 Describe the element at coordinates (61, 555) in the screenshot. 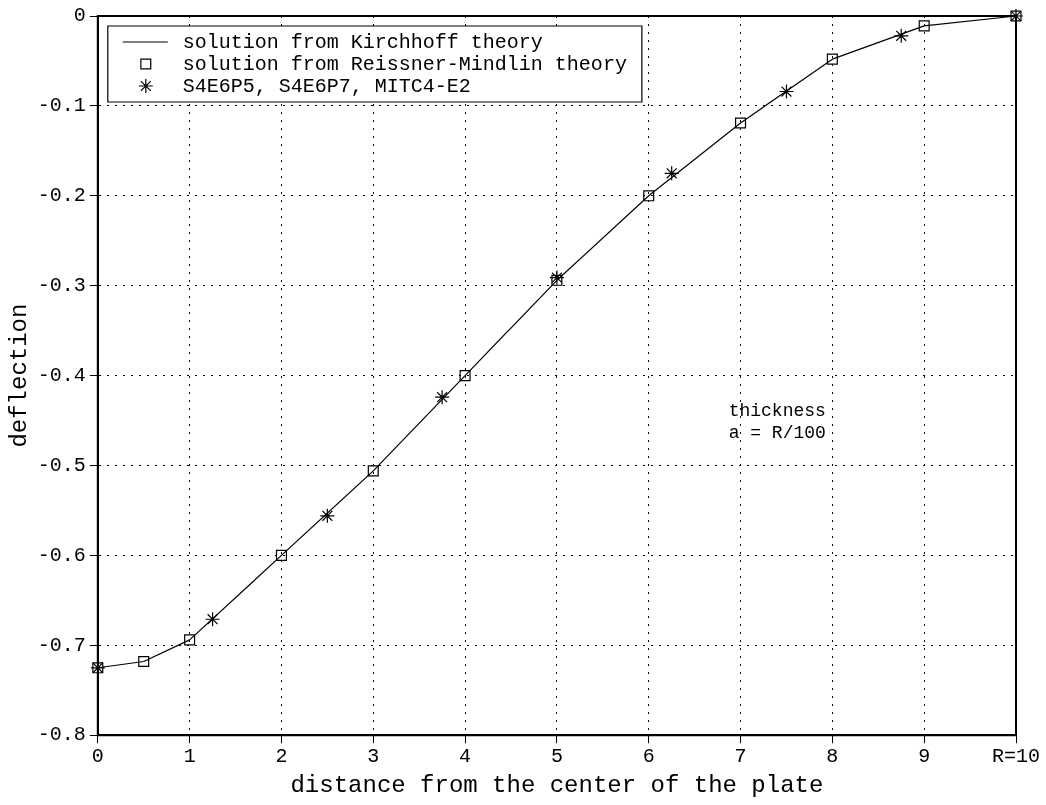

I see `y-tick-label: -0.6` at that location.